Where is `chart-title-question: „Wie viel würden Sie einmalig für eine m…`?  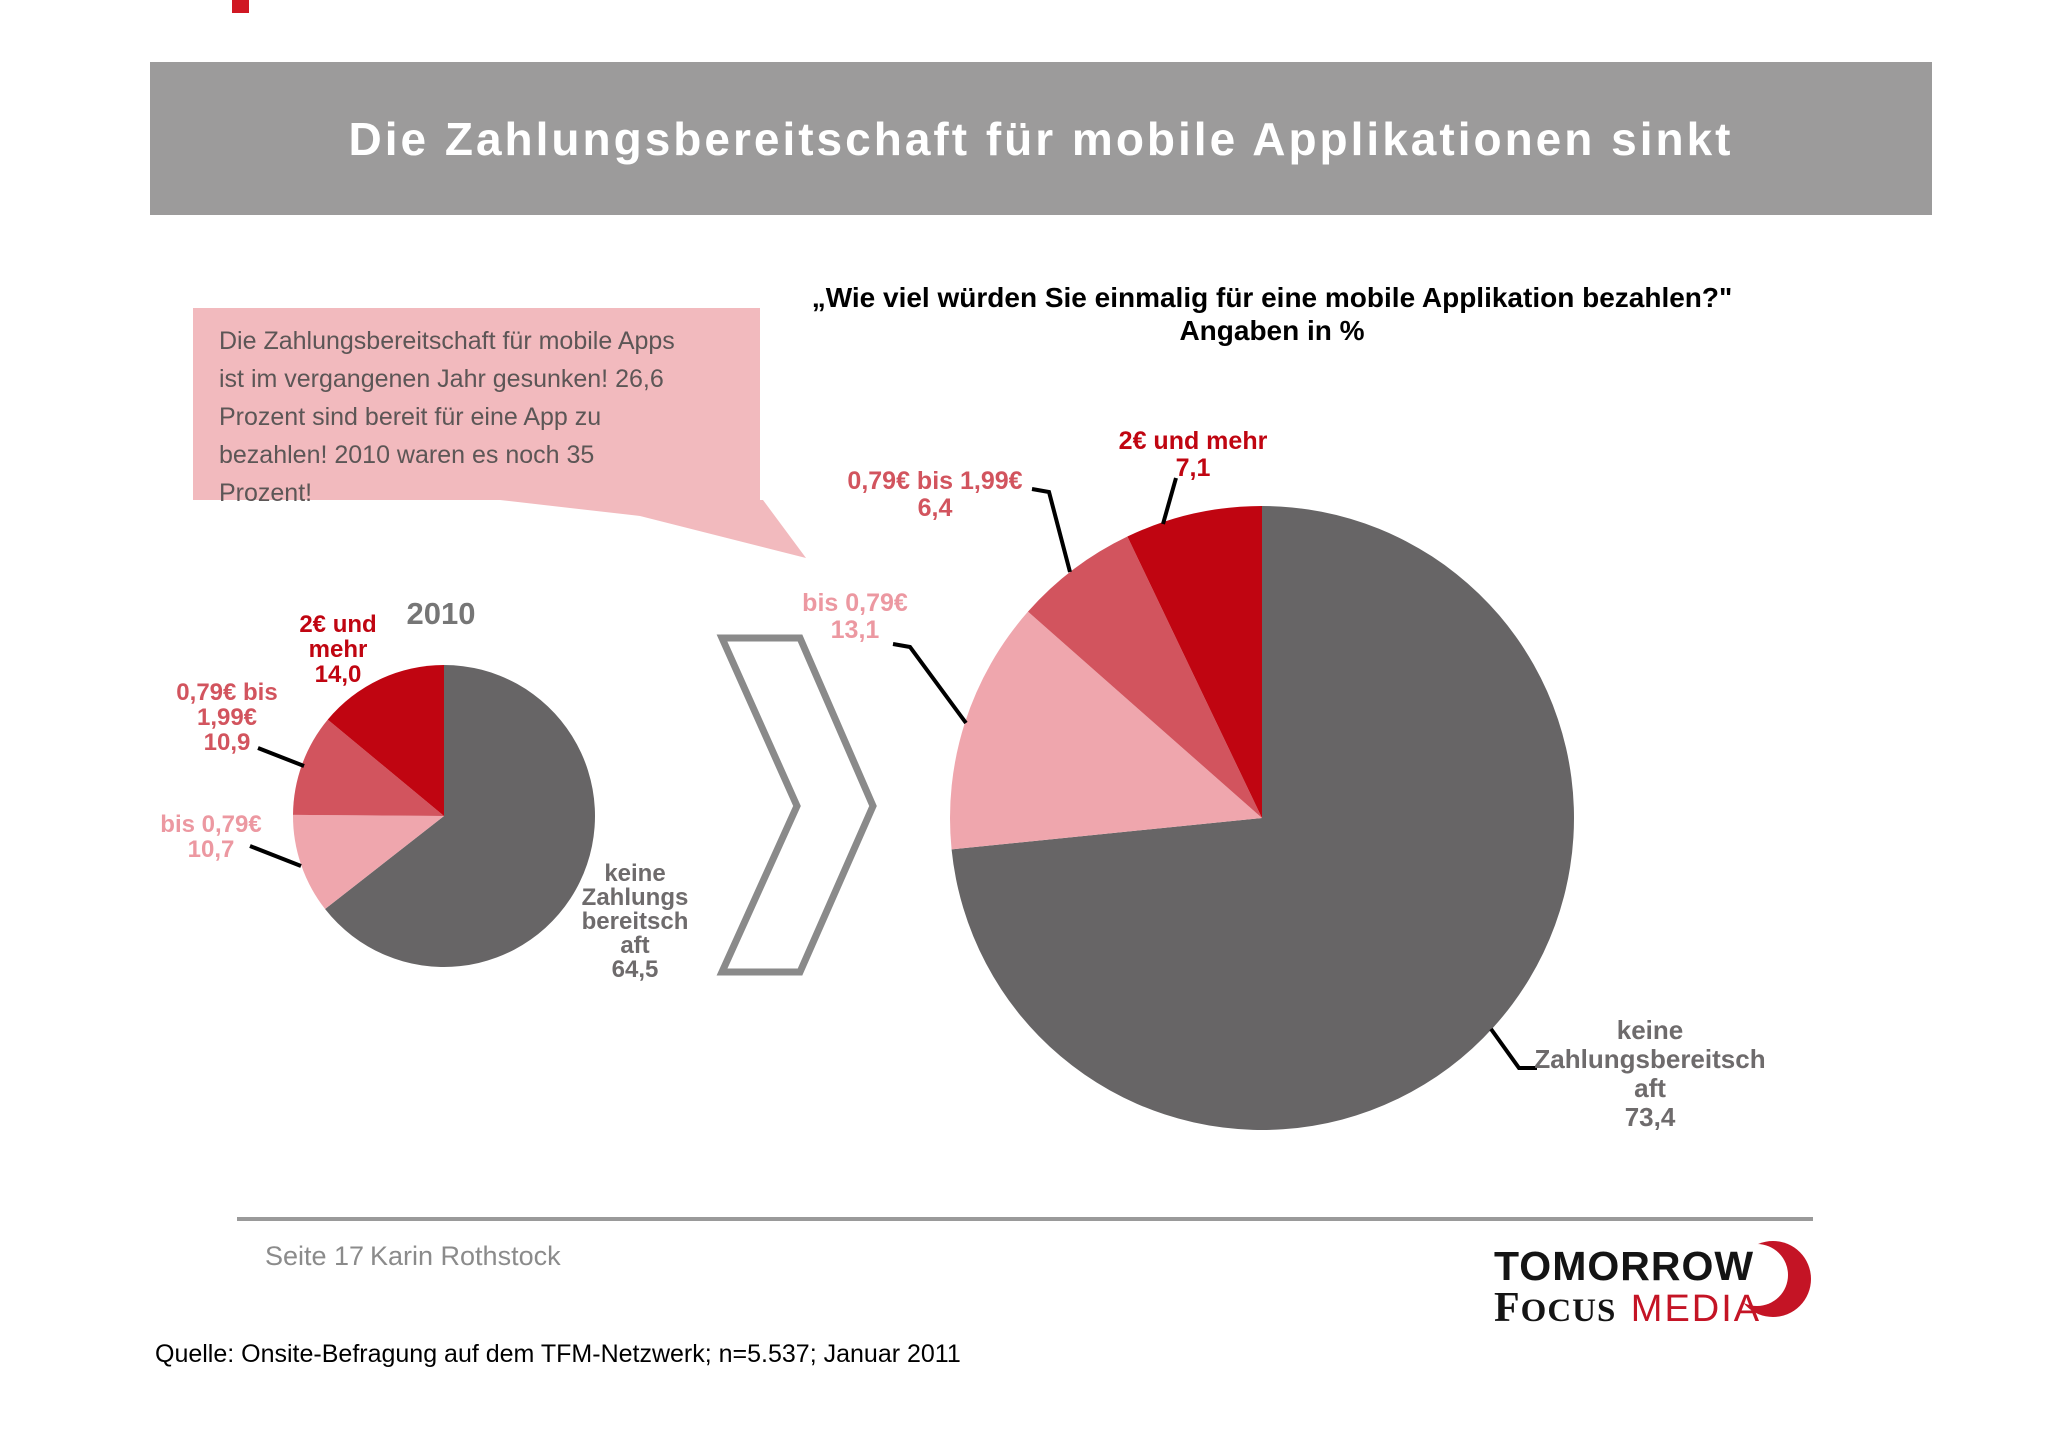
chart-title-question: „Wie viel würden Sie einmalig für eine m… is located at coordinates (1272, 297).